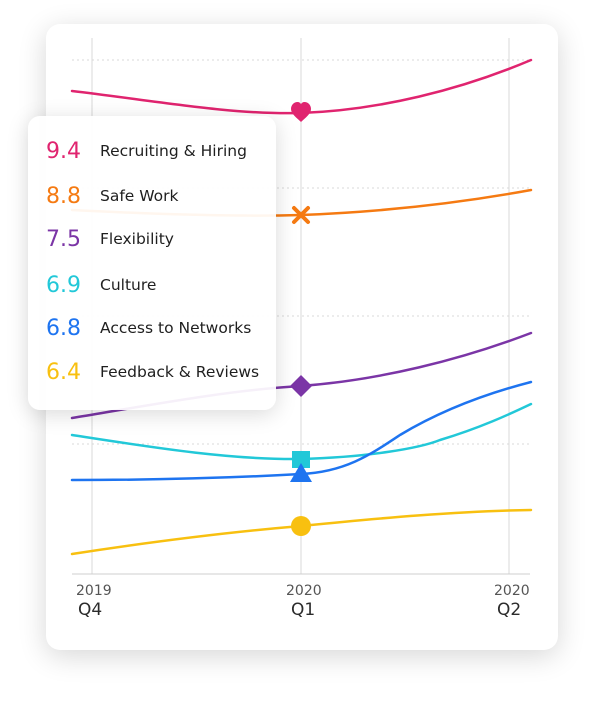  I want to click on legend-item-feedback: 6.4 Feedback & Reviews, so click(152, 372).